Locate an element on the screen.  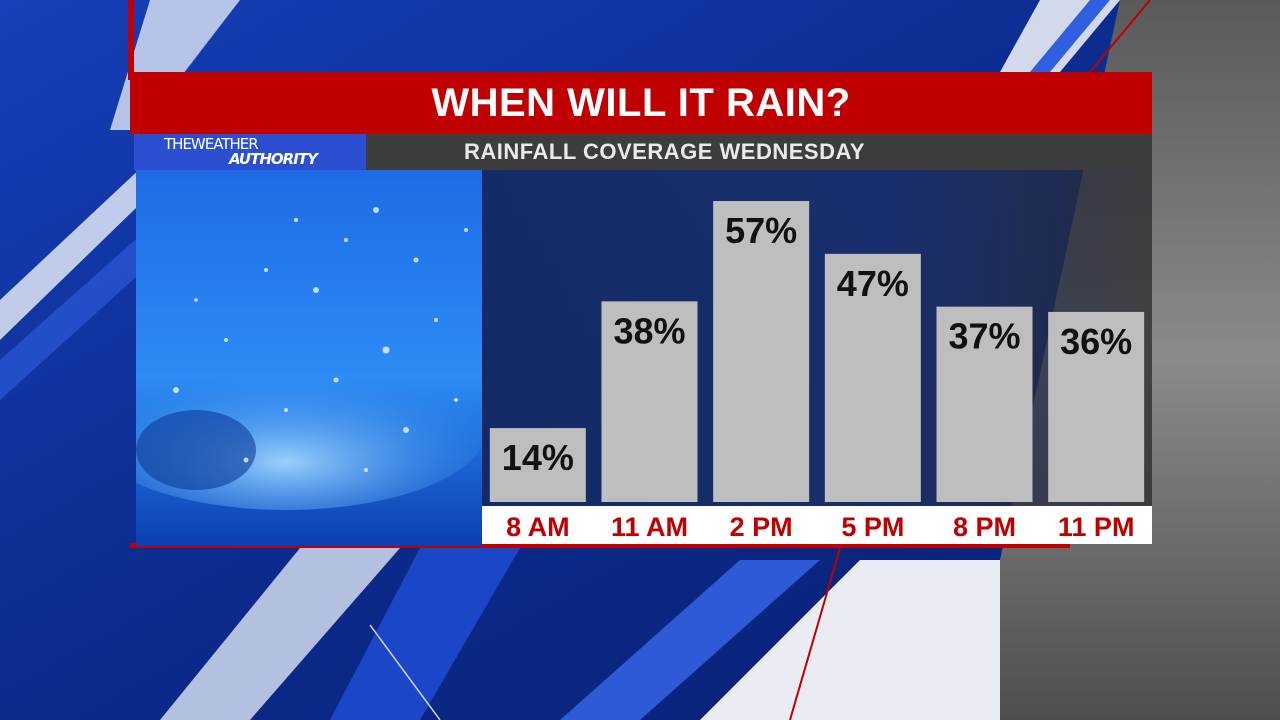
bar-value-label: 47% is located at coordinates (873, 283).